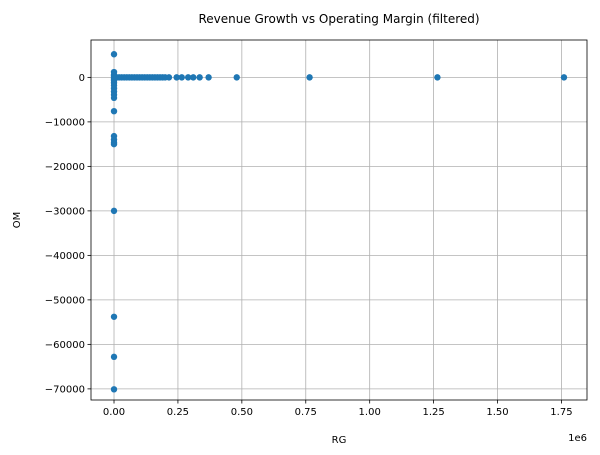  Describe the element at coordinates (178, 412) in the screenshot. I see `x-tick-label: 0.25` at that location.